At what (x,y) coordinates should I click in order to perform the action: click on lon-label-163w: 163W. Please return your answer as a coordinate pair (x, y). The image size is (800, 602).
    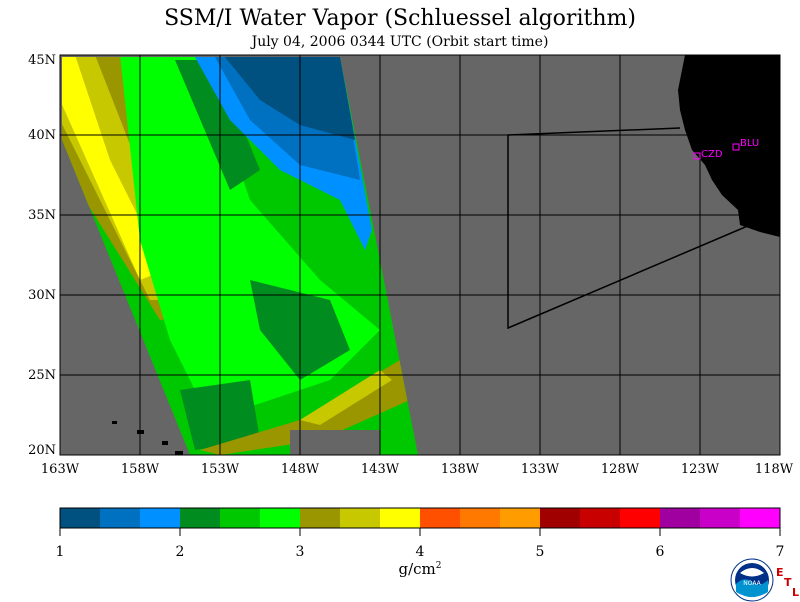
    Looking at the image, I should click on (60, 469).